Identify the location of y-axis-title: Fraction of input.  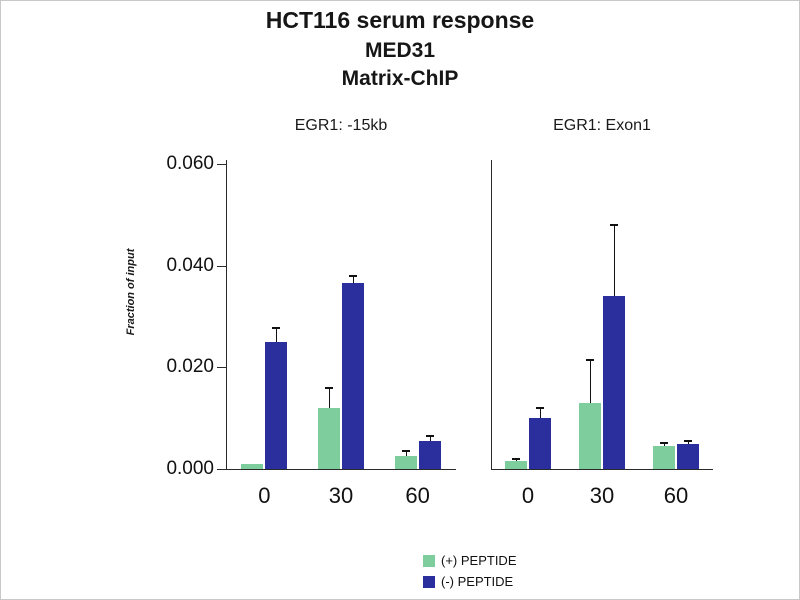
(131, 292).